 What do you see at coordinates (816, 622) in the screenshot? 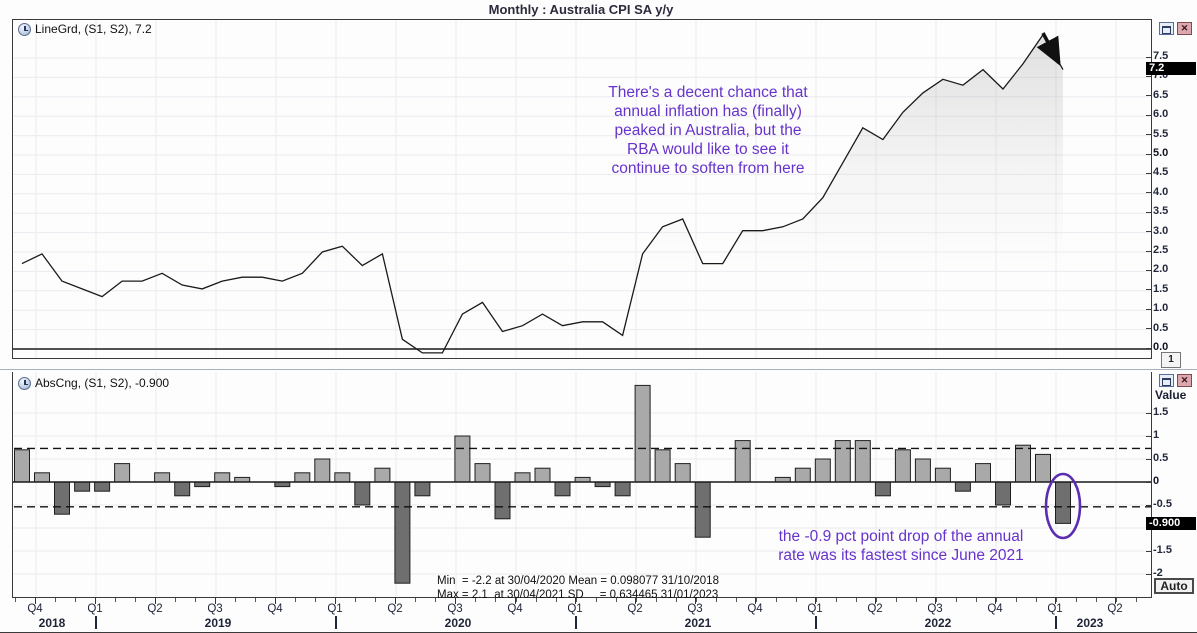
I see `year-separator` at bounding box center [816, 622].